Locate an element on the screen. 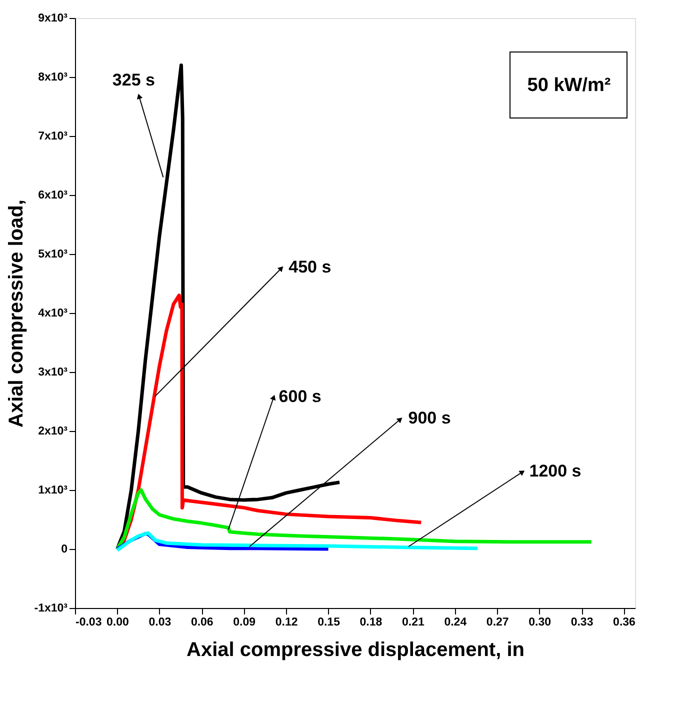 This screenshot has height=717, width=680. annotation: 325 s is located at coordinates (133, 80).